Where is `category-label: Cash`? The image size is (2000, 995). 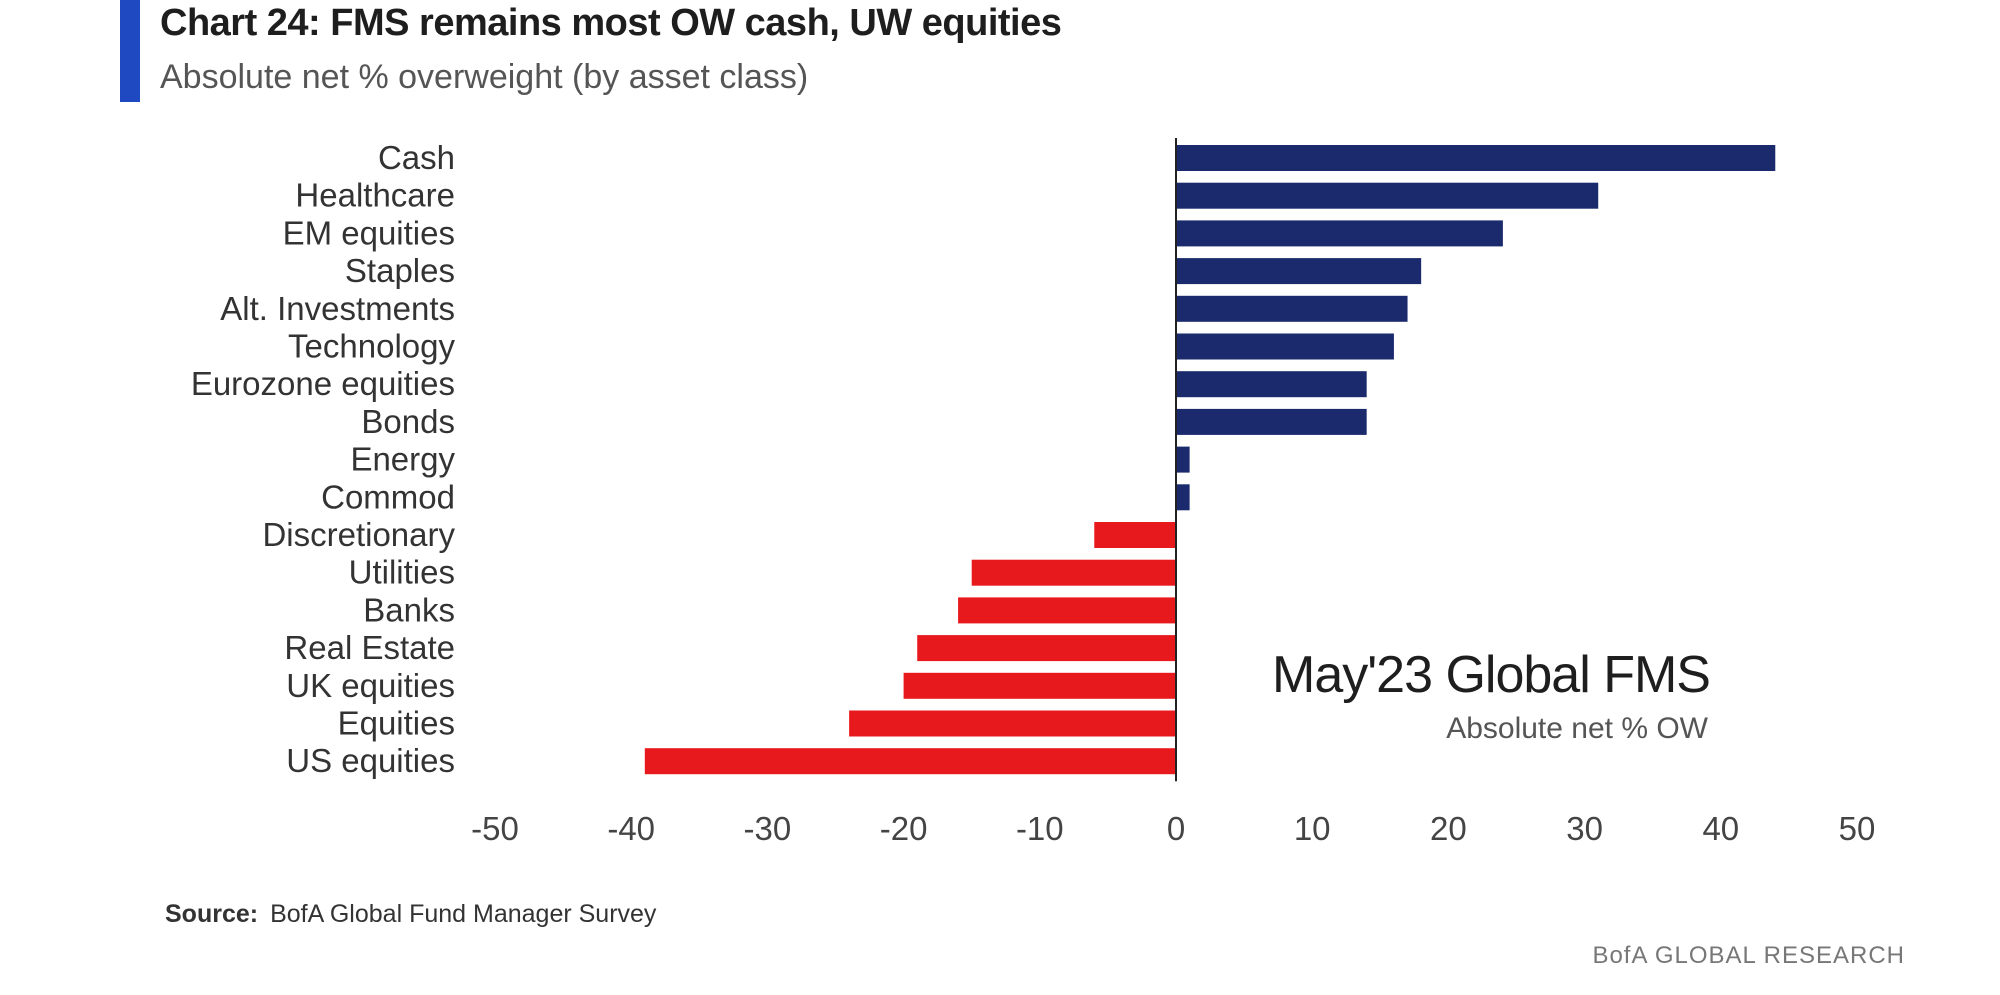
category-label: Cash is located at coordinates (416, 157).